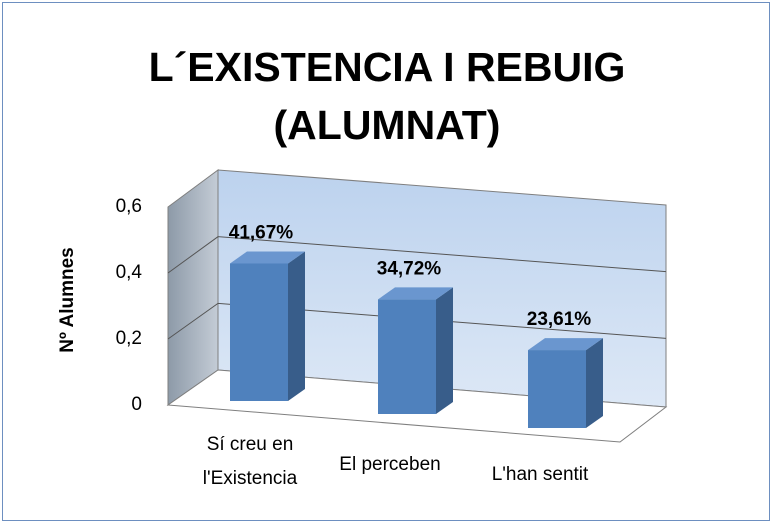 The image size is (774, 525). Describe the element at coordinates (129, 272) in the screenshot. I see `y-tick-label: 0,4` at that location.